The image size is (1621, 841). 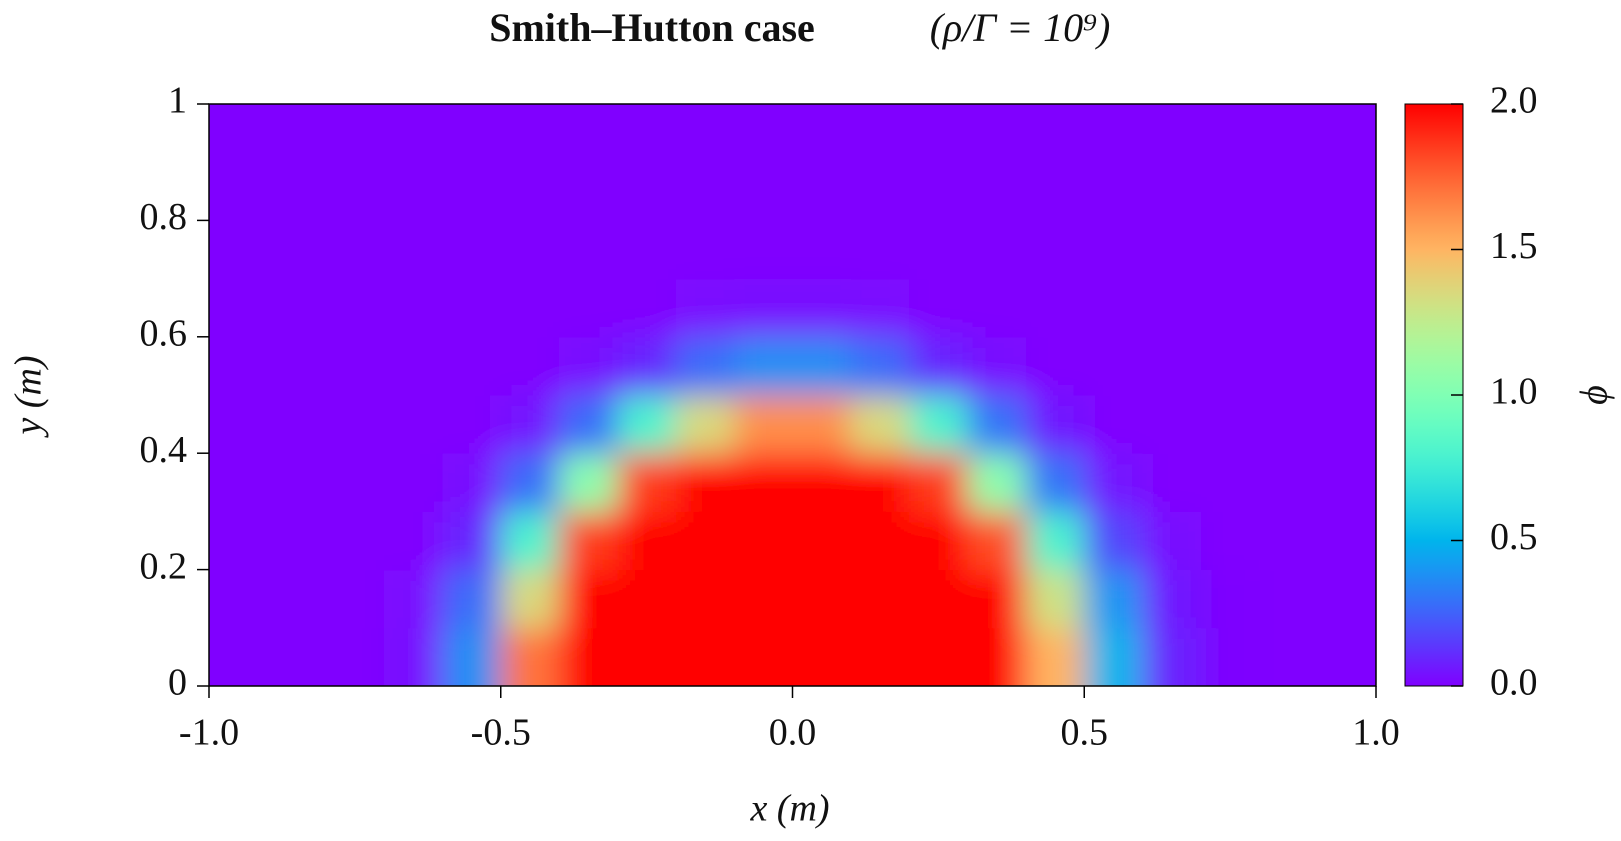 I want to click on colorbar-tick-label: 1.5, so click(x=1514, y=246).